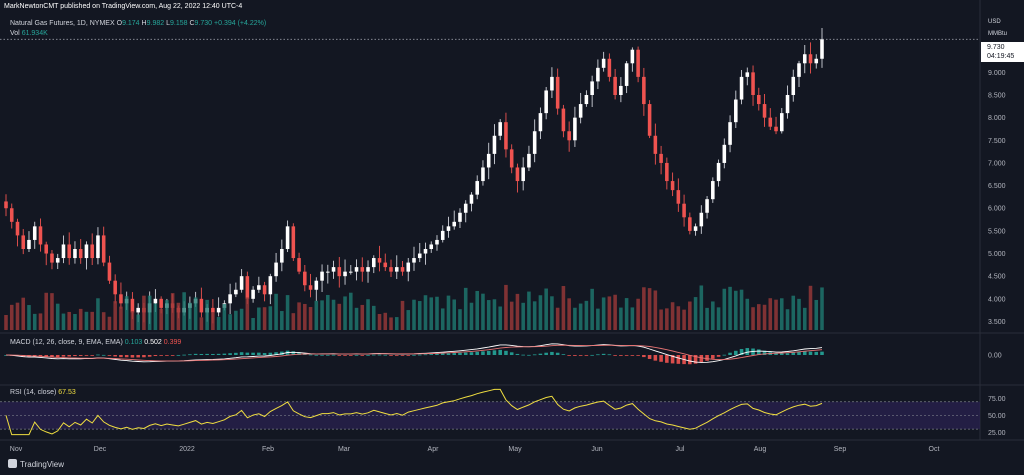 The image size is (1024, 475). Describe the element at coordinates (434, 449) in the screenshot. I see `time-tick-label: Apr` at that location.